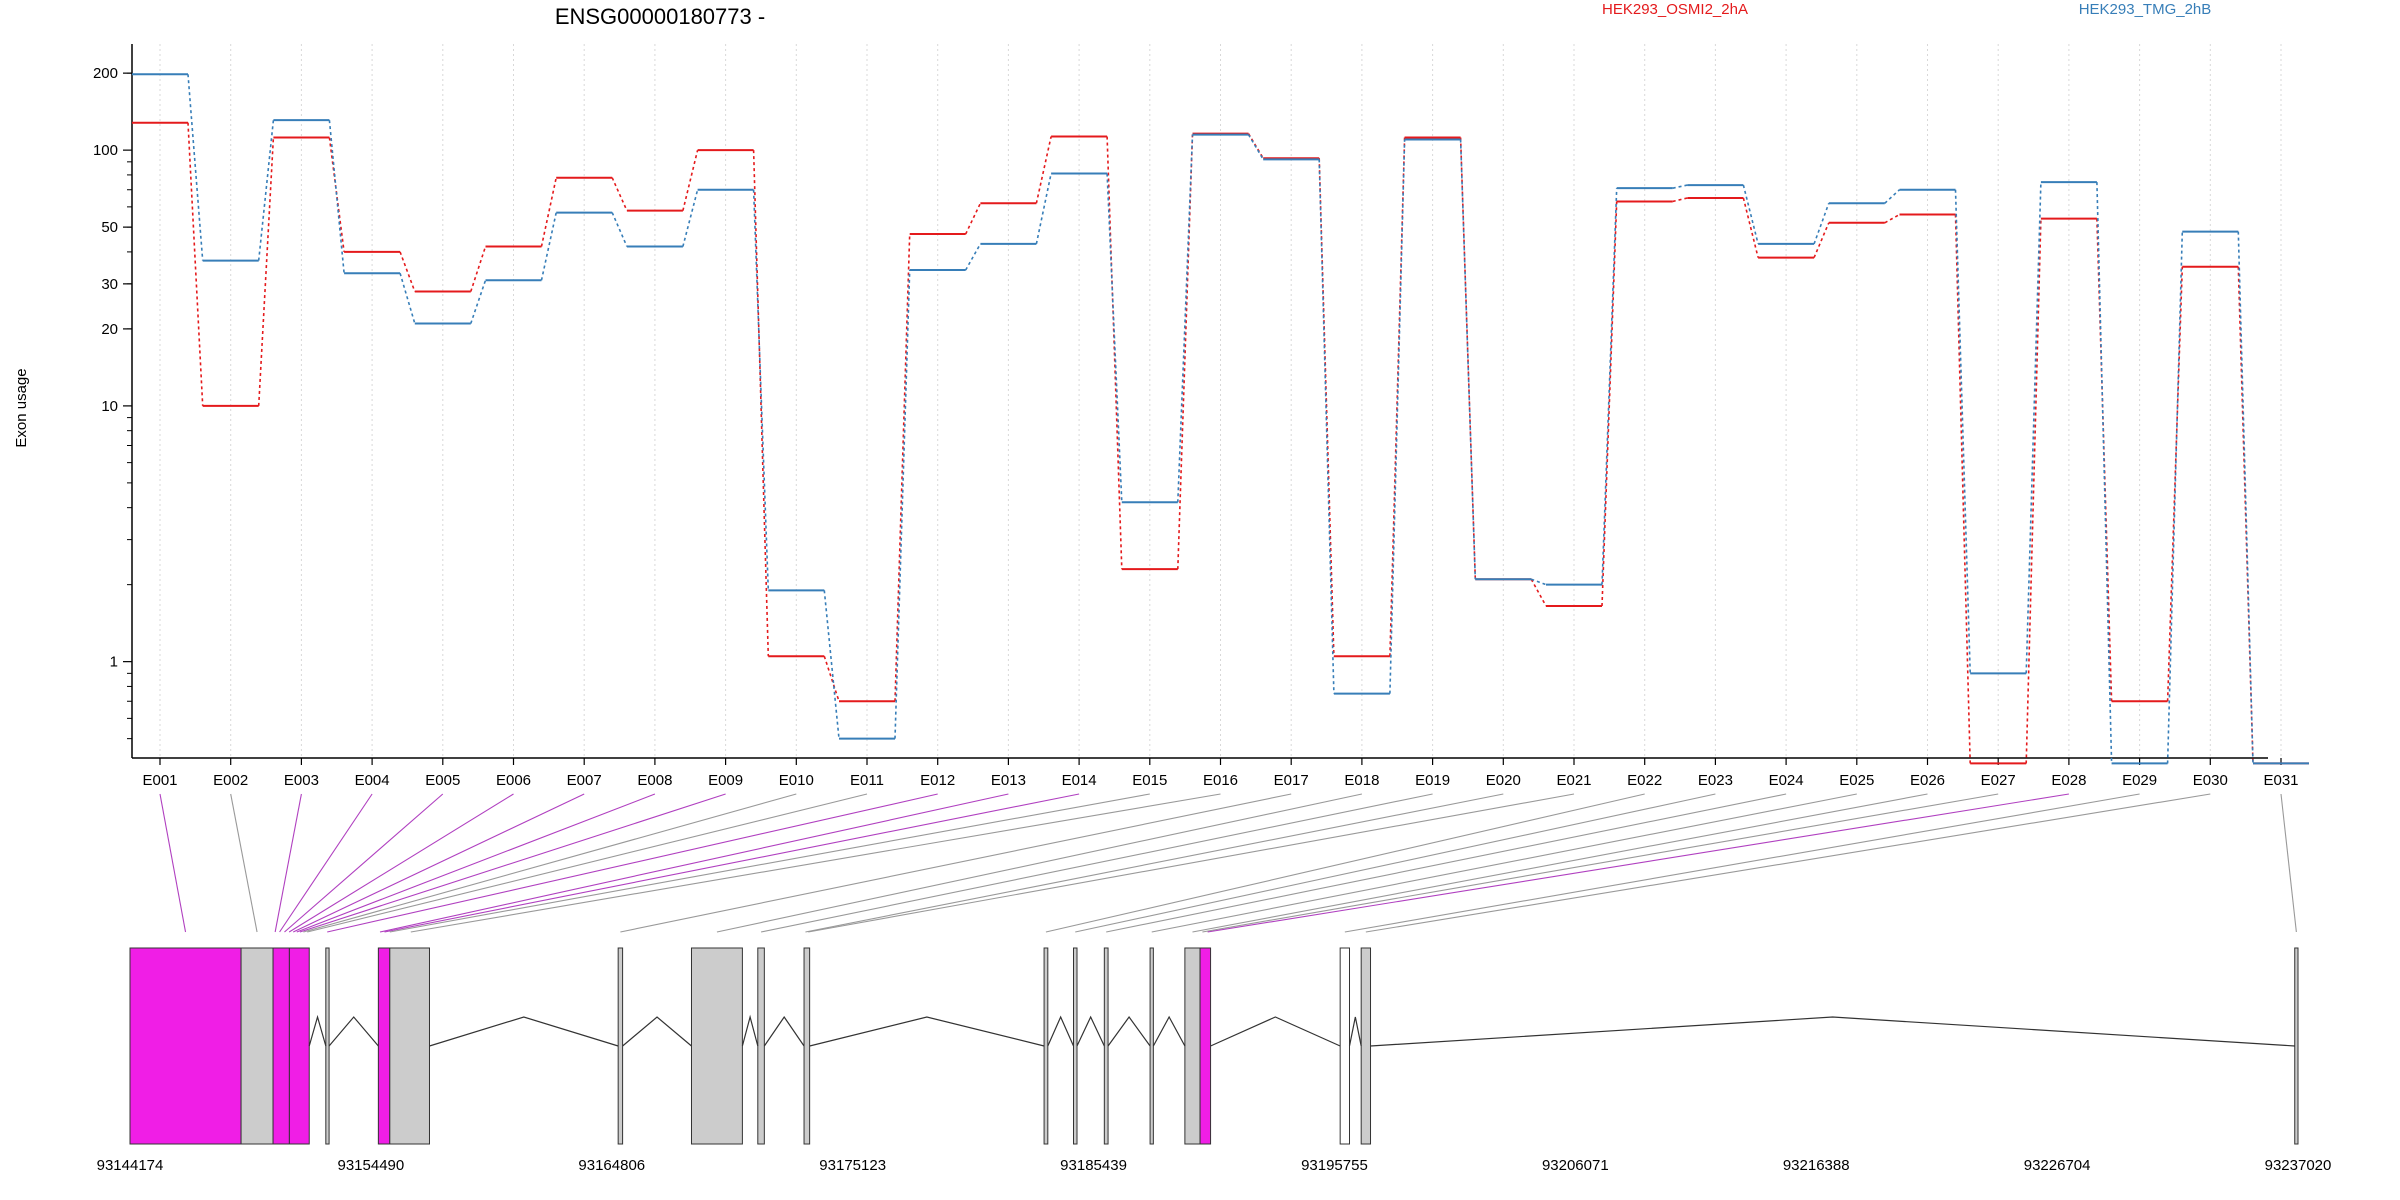 Image resolution: width=2400 pixels, height=1200 pixels. What do you see at coordinates (1291, 780) in the screenshot?
I see `x-tick-label: E017` at bounding box center [1291, 780].